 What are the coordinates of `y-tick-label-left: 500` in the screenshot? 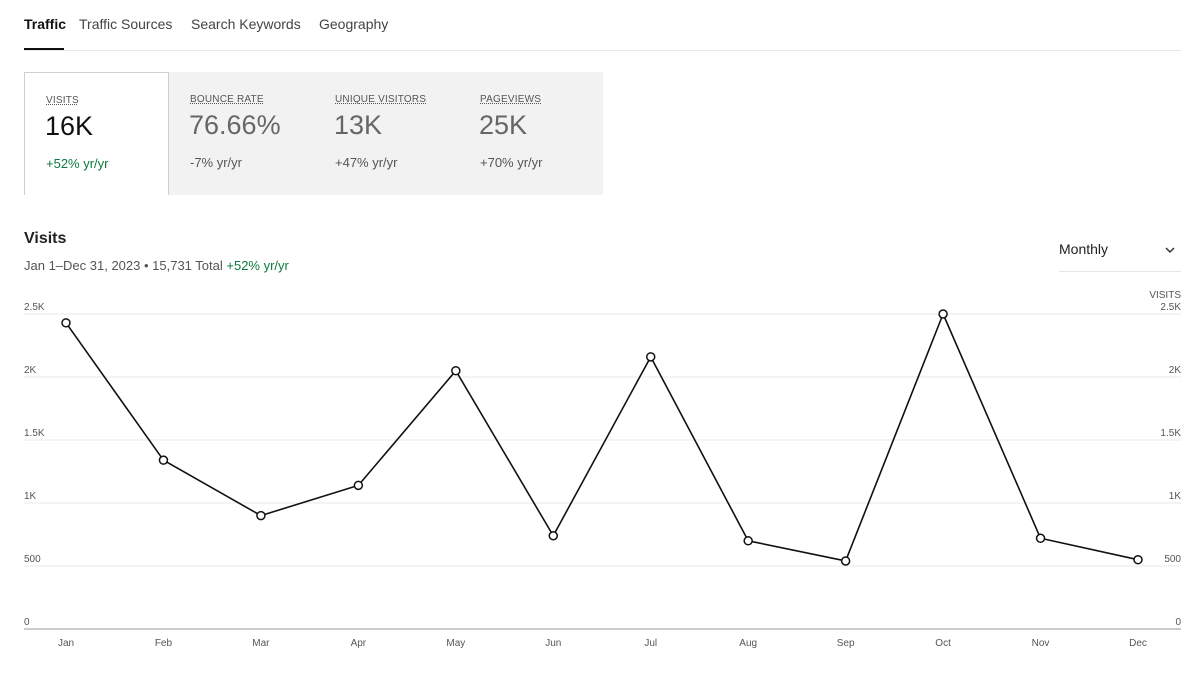 It's located at (32, 559).